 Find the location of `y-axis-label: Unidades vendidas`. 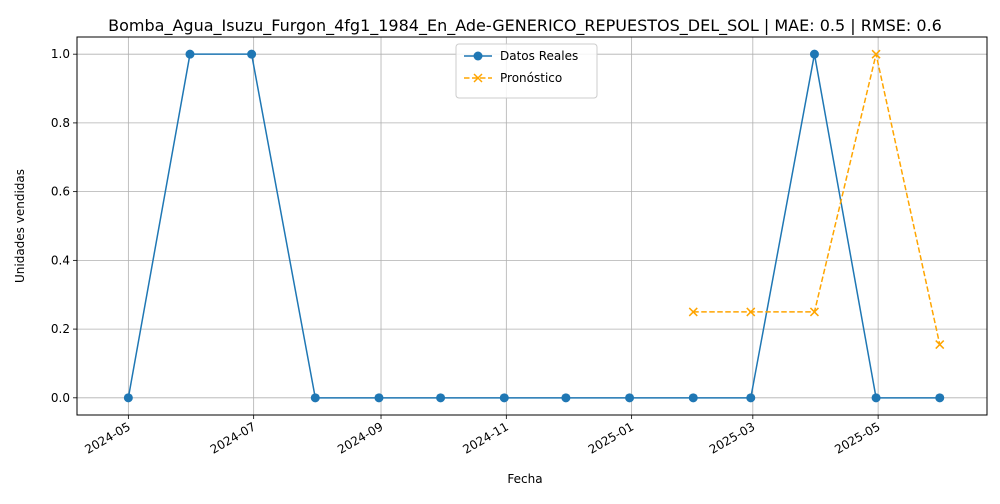

y-axis-label: Unidades vendidas is located at coordinates (20, 226).